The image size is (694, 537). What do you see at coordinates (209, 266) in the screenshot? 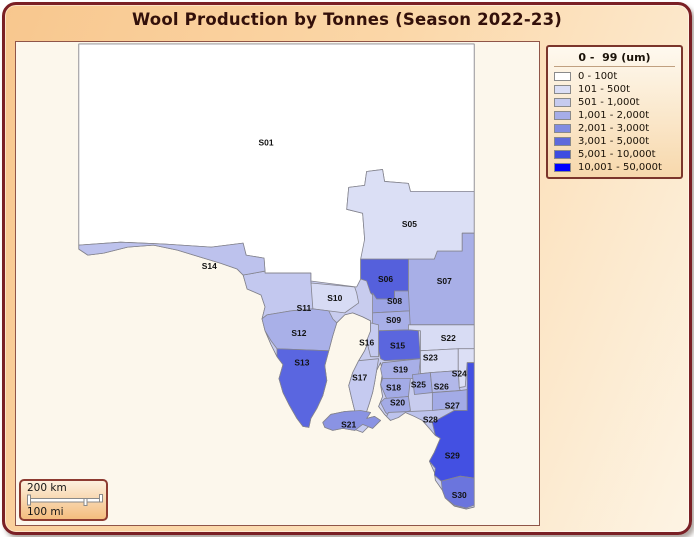
I see `region-label-S14: S14` at bounding box center [209, 266].